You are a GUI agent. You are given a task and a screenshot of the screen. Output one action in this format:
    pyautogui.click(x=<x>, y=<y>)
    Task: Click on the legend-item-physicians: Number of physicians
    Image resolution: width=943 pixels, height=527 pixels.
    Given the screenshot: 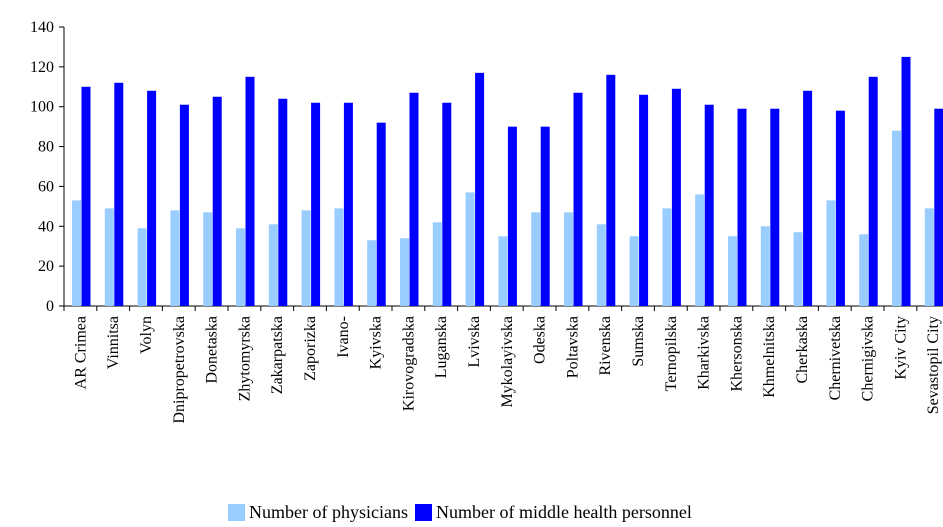 What is the action you would take?
    pyautogui.click(x=318, y=512)
    